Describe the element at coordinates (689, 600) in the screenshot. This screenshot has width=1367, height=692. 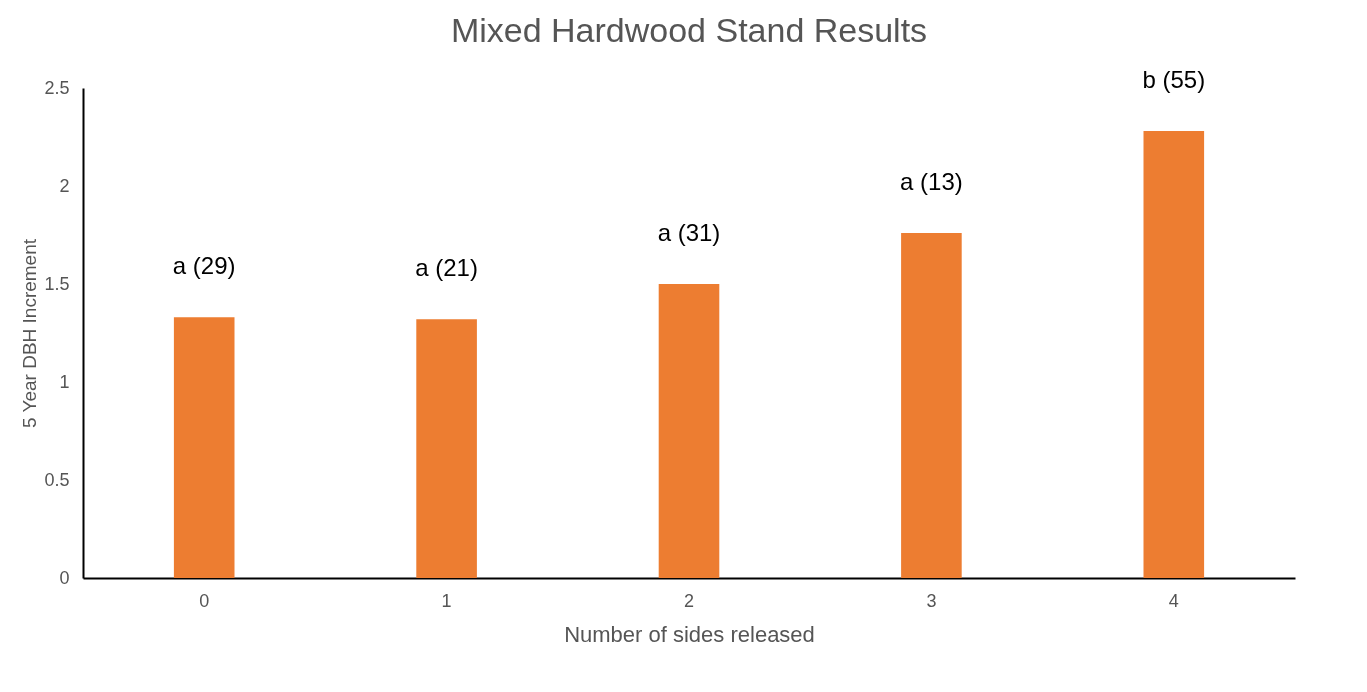
I see `x-tick-label: 2` at that location.